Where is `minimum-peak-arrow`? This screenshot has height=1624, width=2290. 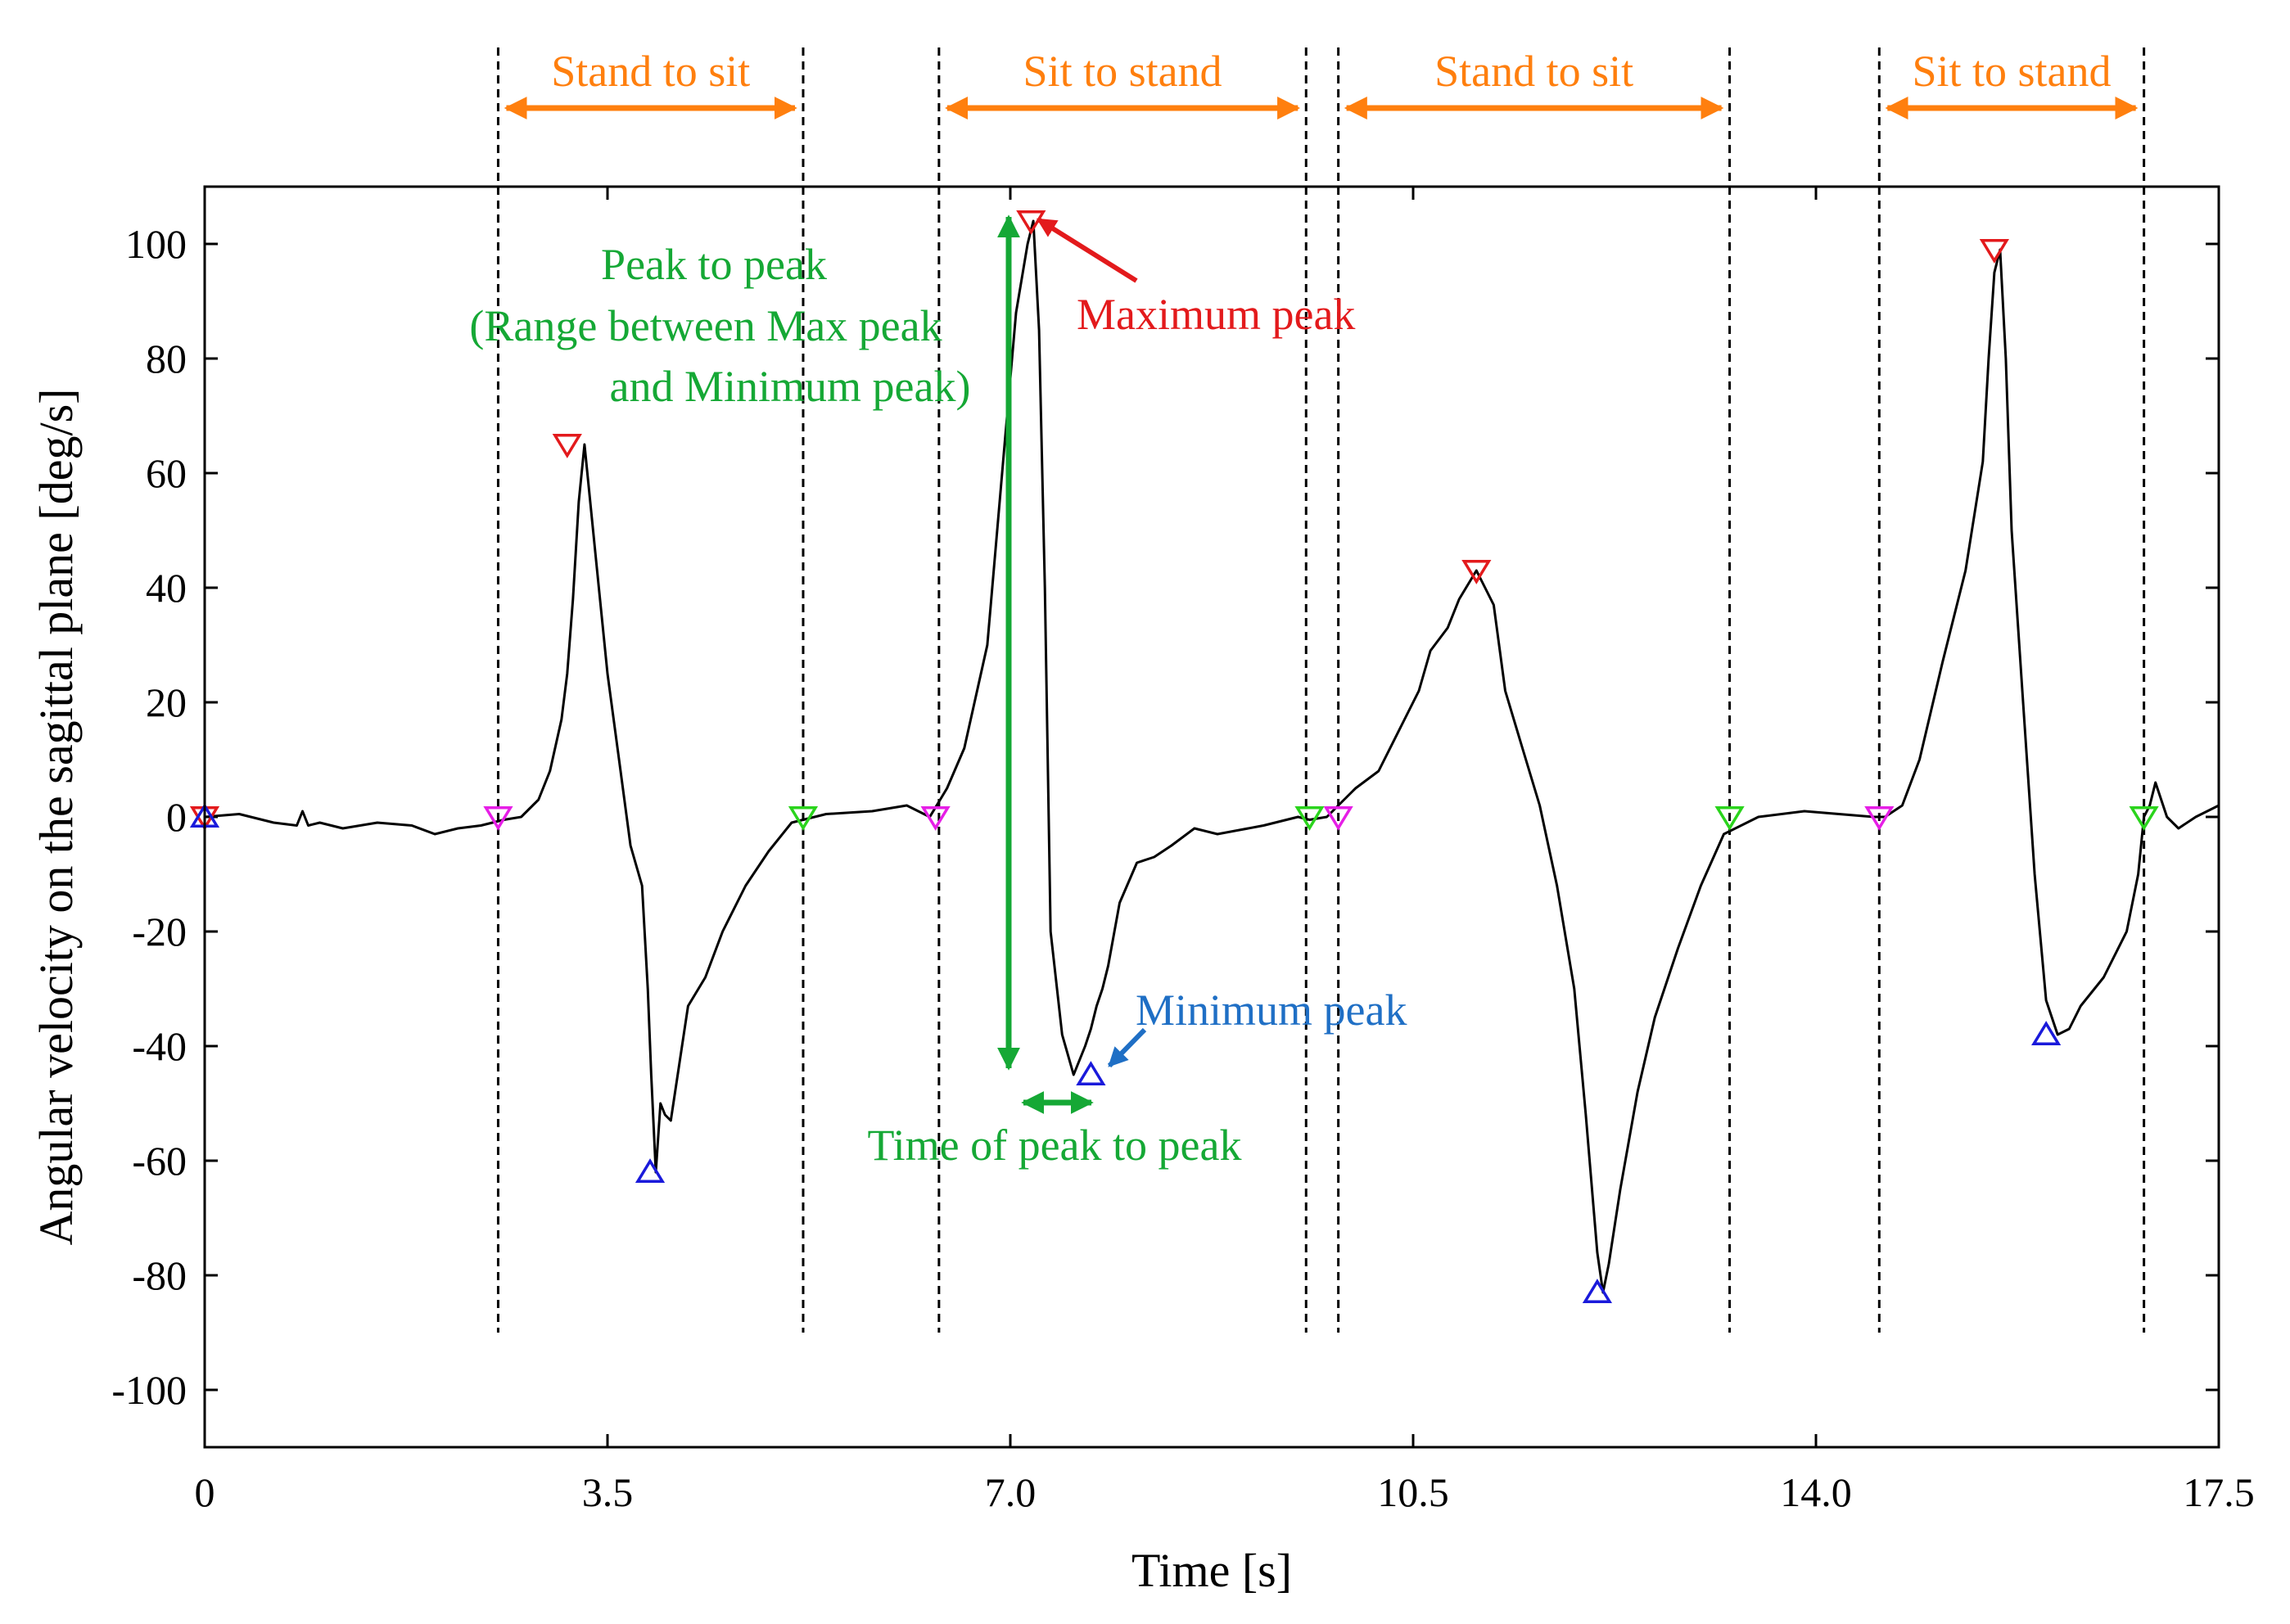 minimum-peak-arrow is located at coordinates (1127, 1047).